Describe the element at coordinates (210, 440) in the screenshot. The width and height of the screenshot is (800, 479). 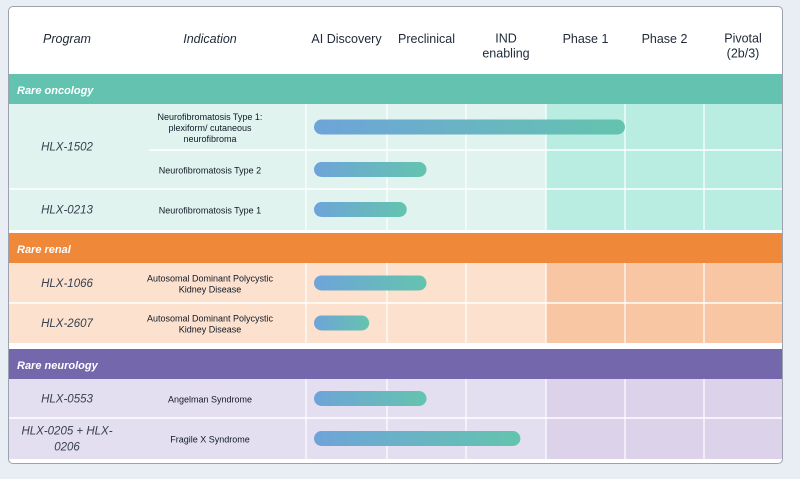
I see `indication-text: Fragile X Syndrome` at that location.